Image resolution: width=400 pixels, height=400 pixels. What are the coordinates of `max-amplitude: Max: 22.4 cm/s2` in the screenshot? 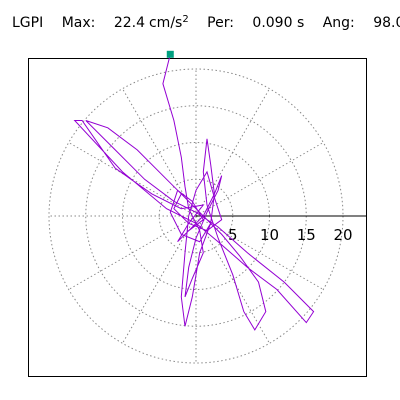 It's located at (127, 22).